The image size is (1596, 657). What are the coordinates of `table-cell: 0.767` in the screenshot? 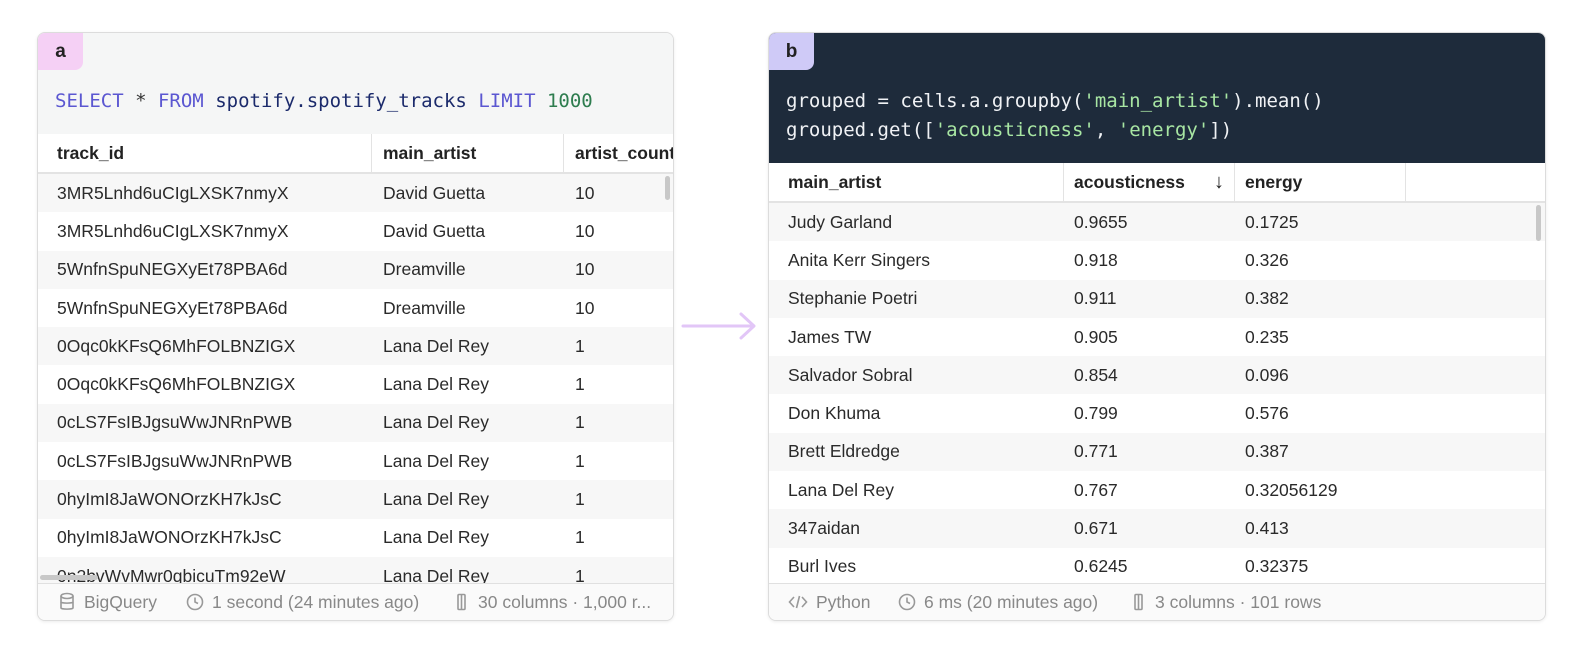 It's located at (1096, 489).